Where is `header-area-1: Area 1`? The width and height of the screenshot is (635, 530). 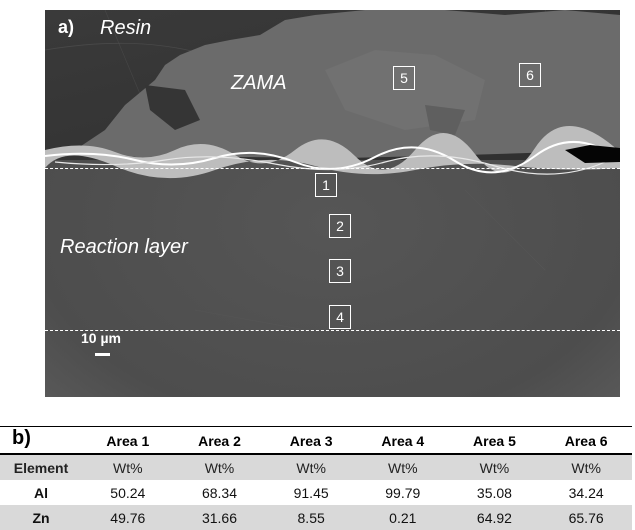
header-area-1: Area 1 is located at coordinates (128, 441).